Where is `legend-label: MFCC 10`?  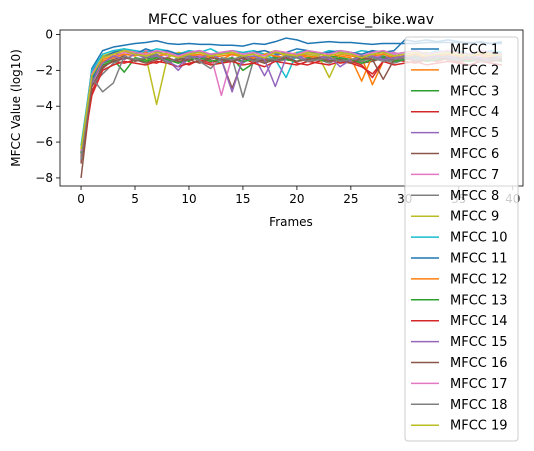 legend-label: MFCC 10 is located at coordinates (479, 238).